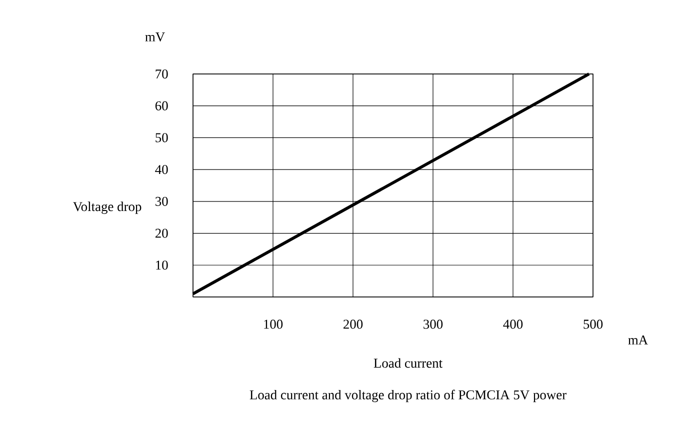 The height and width of the screenshot is (443, 680). What do you see at coordinates (433, 324) in the screenshot?
I see `x-tick-label: 300` at bounding box center [433, 324].